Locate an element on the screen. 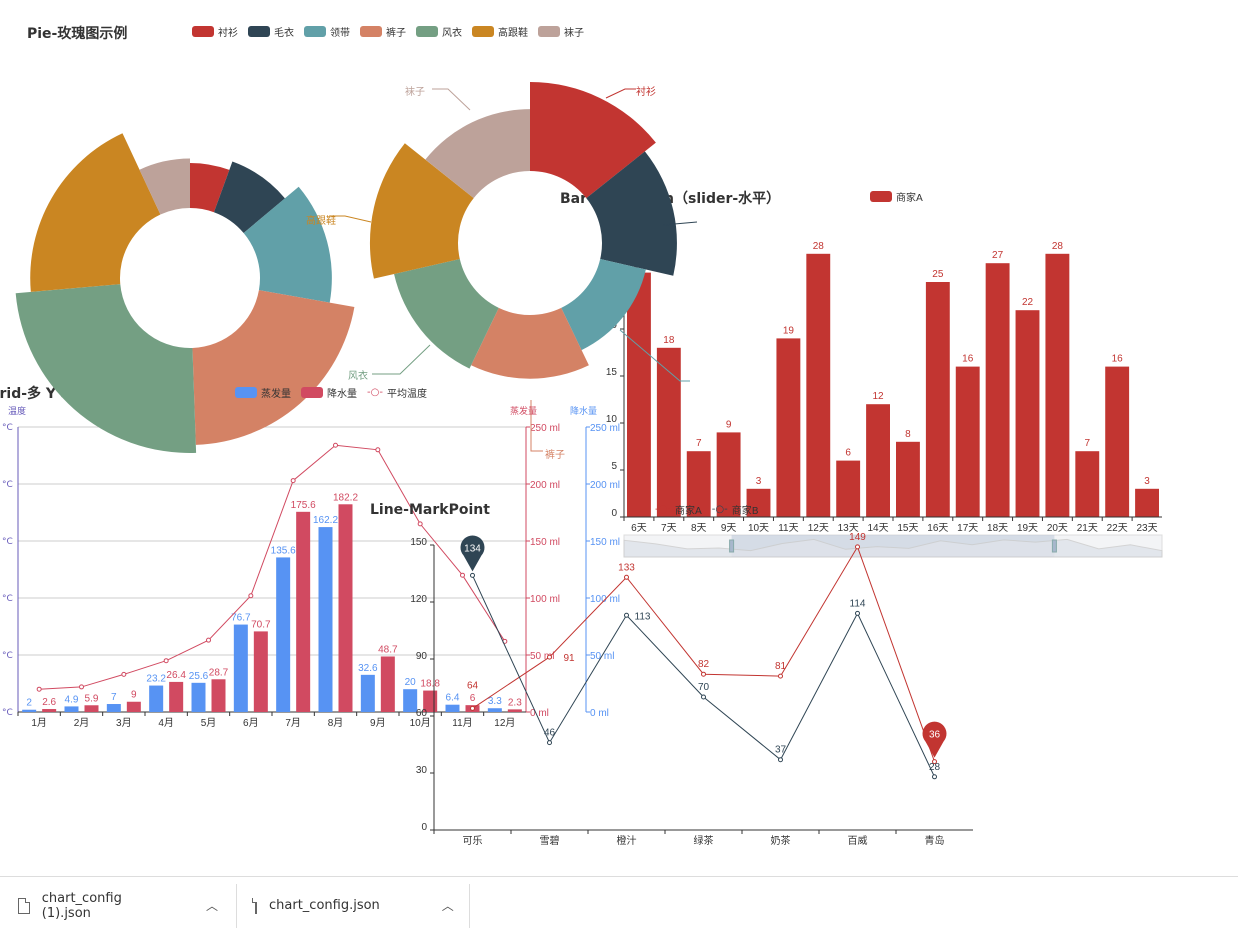 This screenshot has width=1238, height=934. bar-value-label: 25 is located at coordinates (938, 274).